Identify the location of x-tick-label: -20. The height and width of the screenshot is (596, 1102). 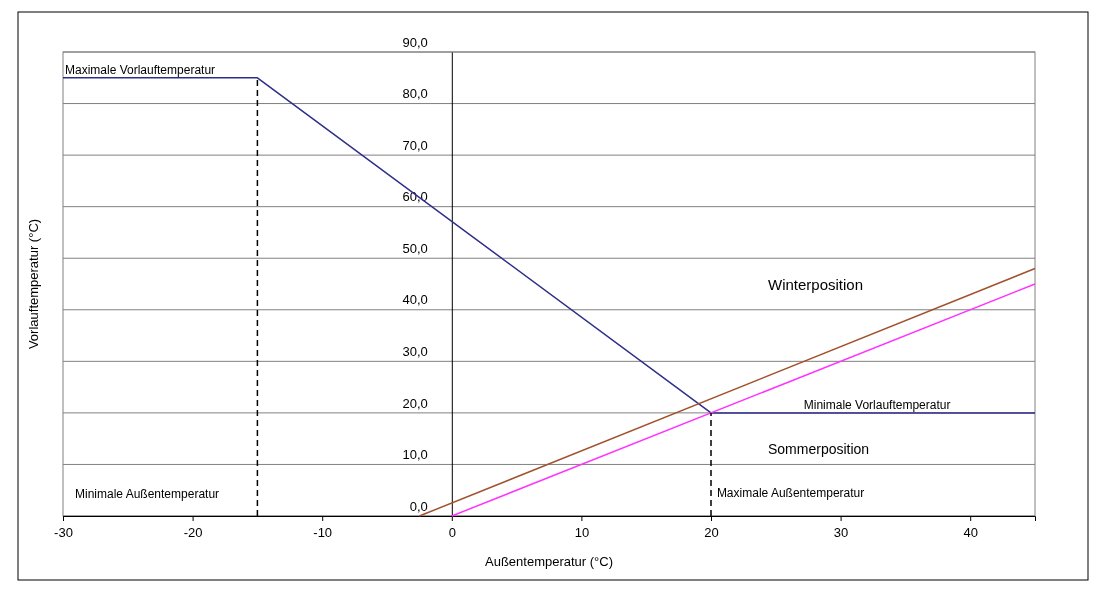
(193, 532).